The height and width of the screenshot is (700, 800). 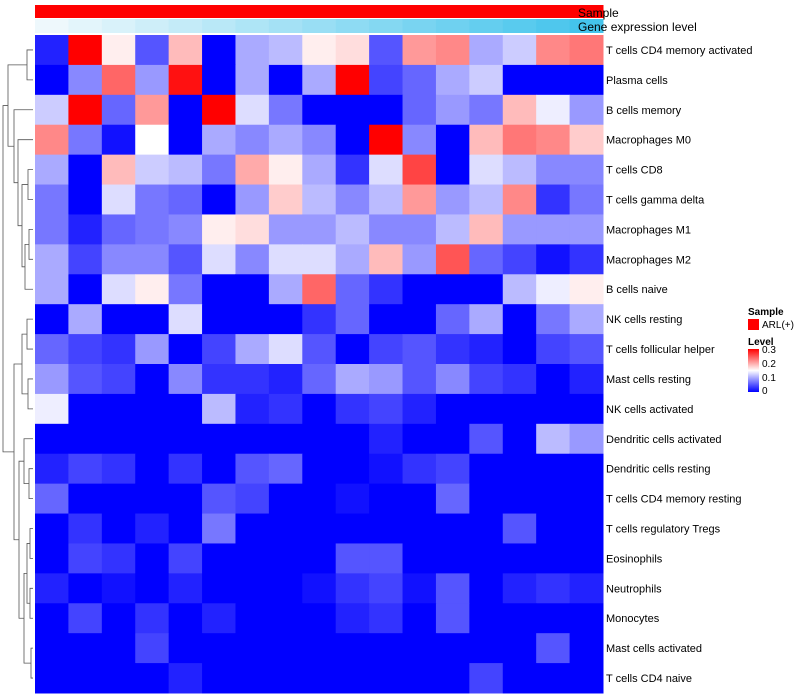 What do you see at coordinates (637, 27) in the screenshot?
I see `expression-annotation-label: Gene expression level` at bounding box center [637, 27].